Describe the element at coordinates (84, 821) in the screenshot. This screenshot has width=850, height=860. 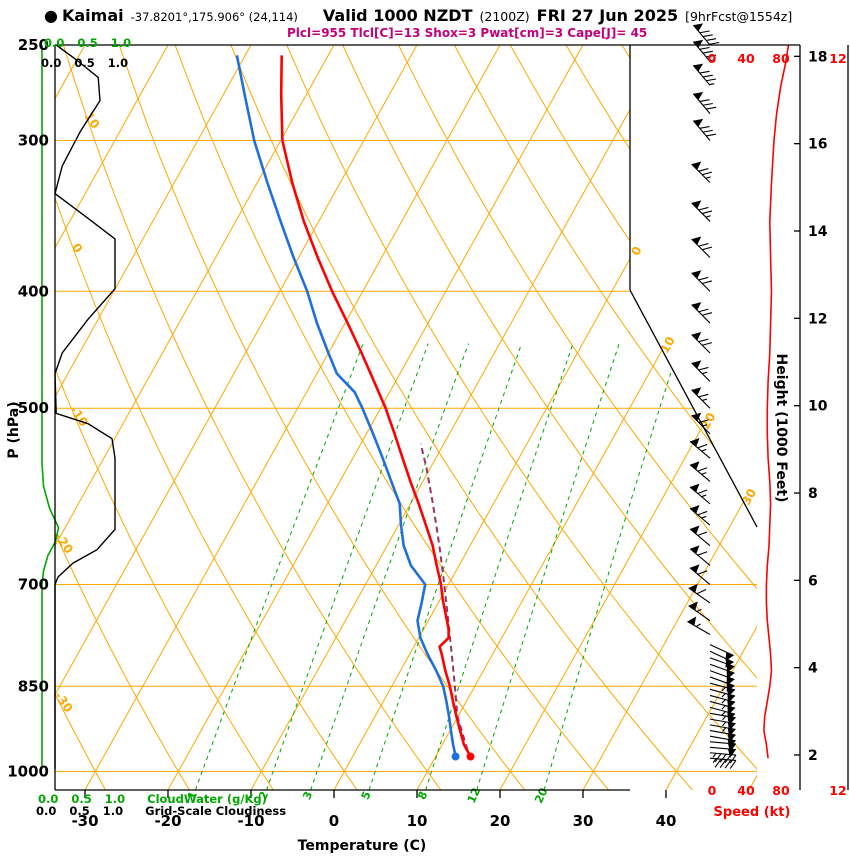
I see `svg-text: -30` at that location.